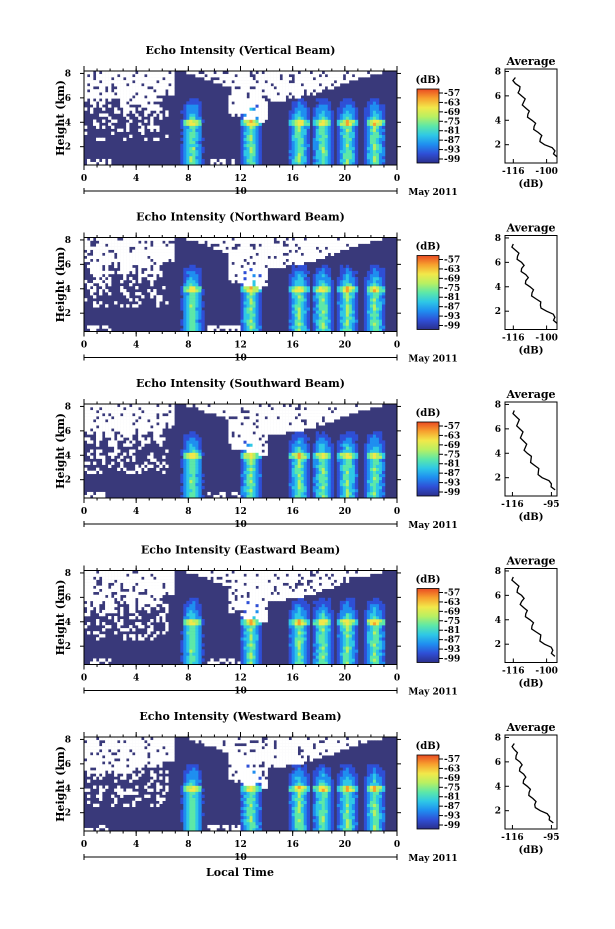 The image size is (615, 929). What do you see at coordinates (498, 621) in the screenshot?
I see `average-y-tick-label: 4` at bounding box center [498, 621].